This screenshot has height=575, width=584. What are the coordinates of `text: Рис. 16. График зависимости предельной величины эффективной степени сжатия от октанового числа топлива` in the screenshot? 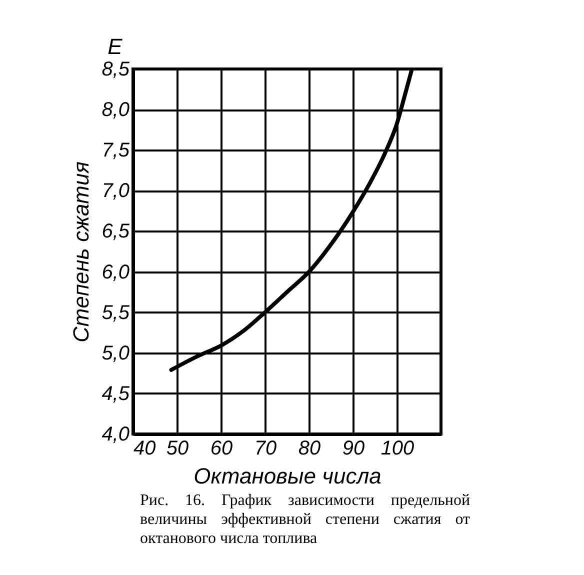 It's located at (305, 520).